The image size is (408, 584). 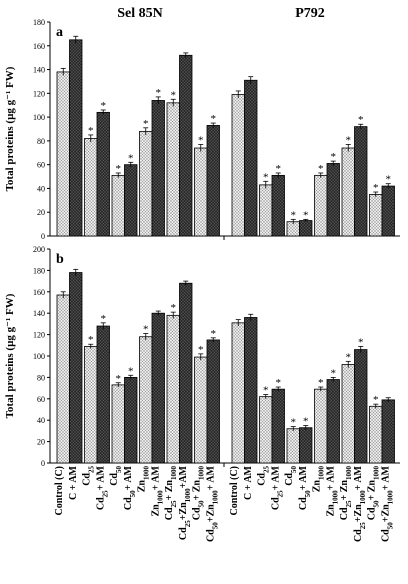 What do you see at coordinates (73, 482) in the screenshot?
I see `x-category-label: C + AM` at bounding box center [73, 482].